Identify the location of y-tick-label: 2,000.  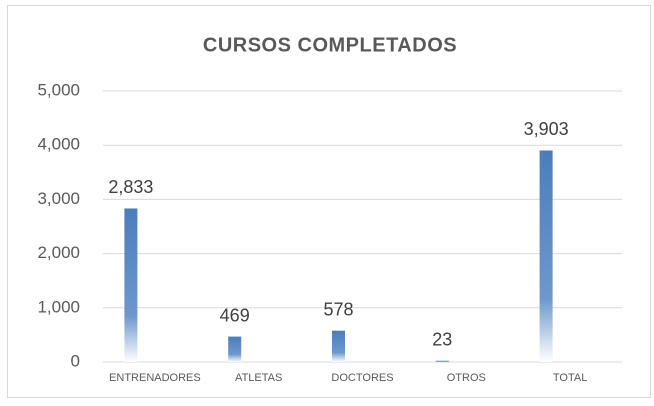
(58, 252).